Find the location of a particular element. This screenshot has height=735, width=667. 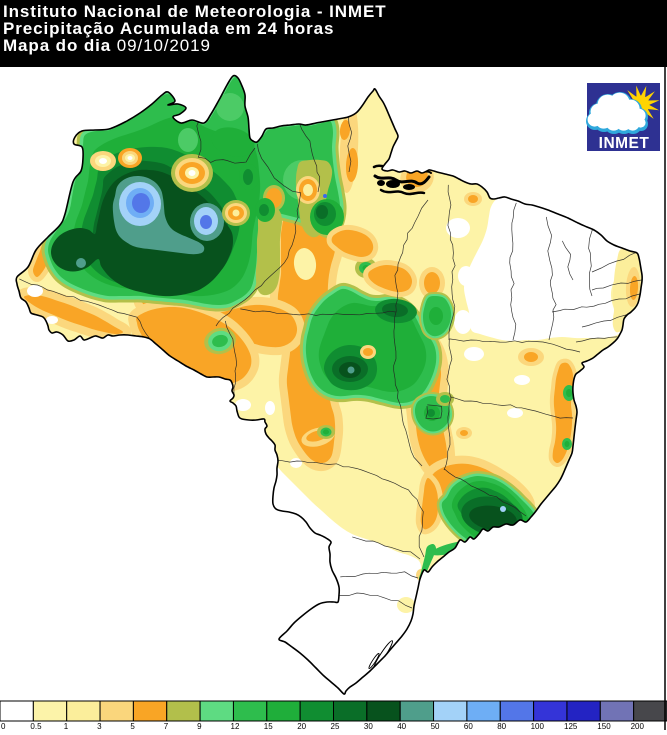

svg-text: 3 is located at coordinates (99, 726).